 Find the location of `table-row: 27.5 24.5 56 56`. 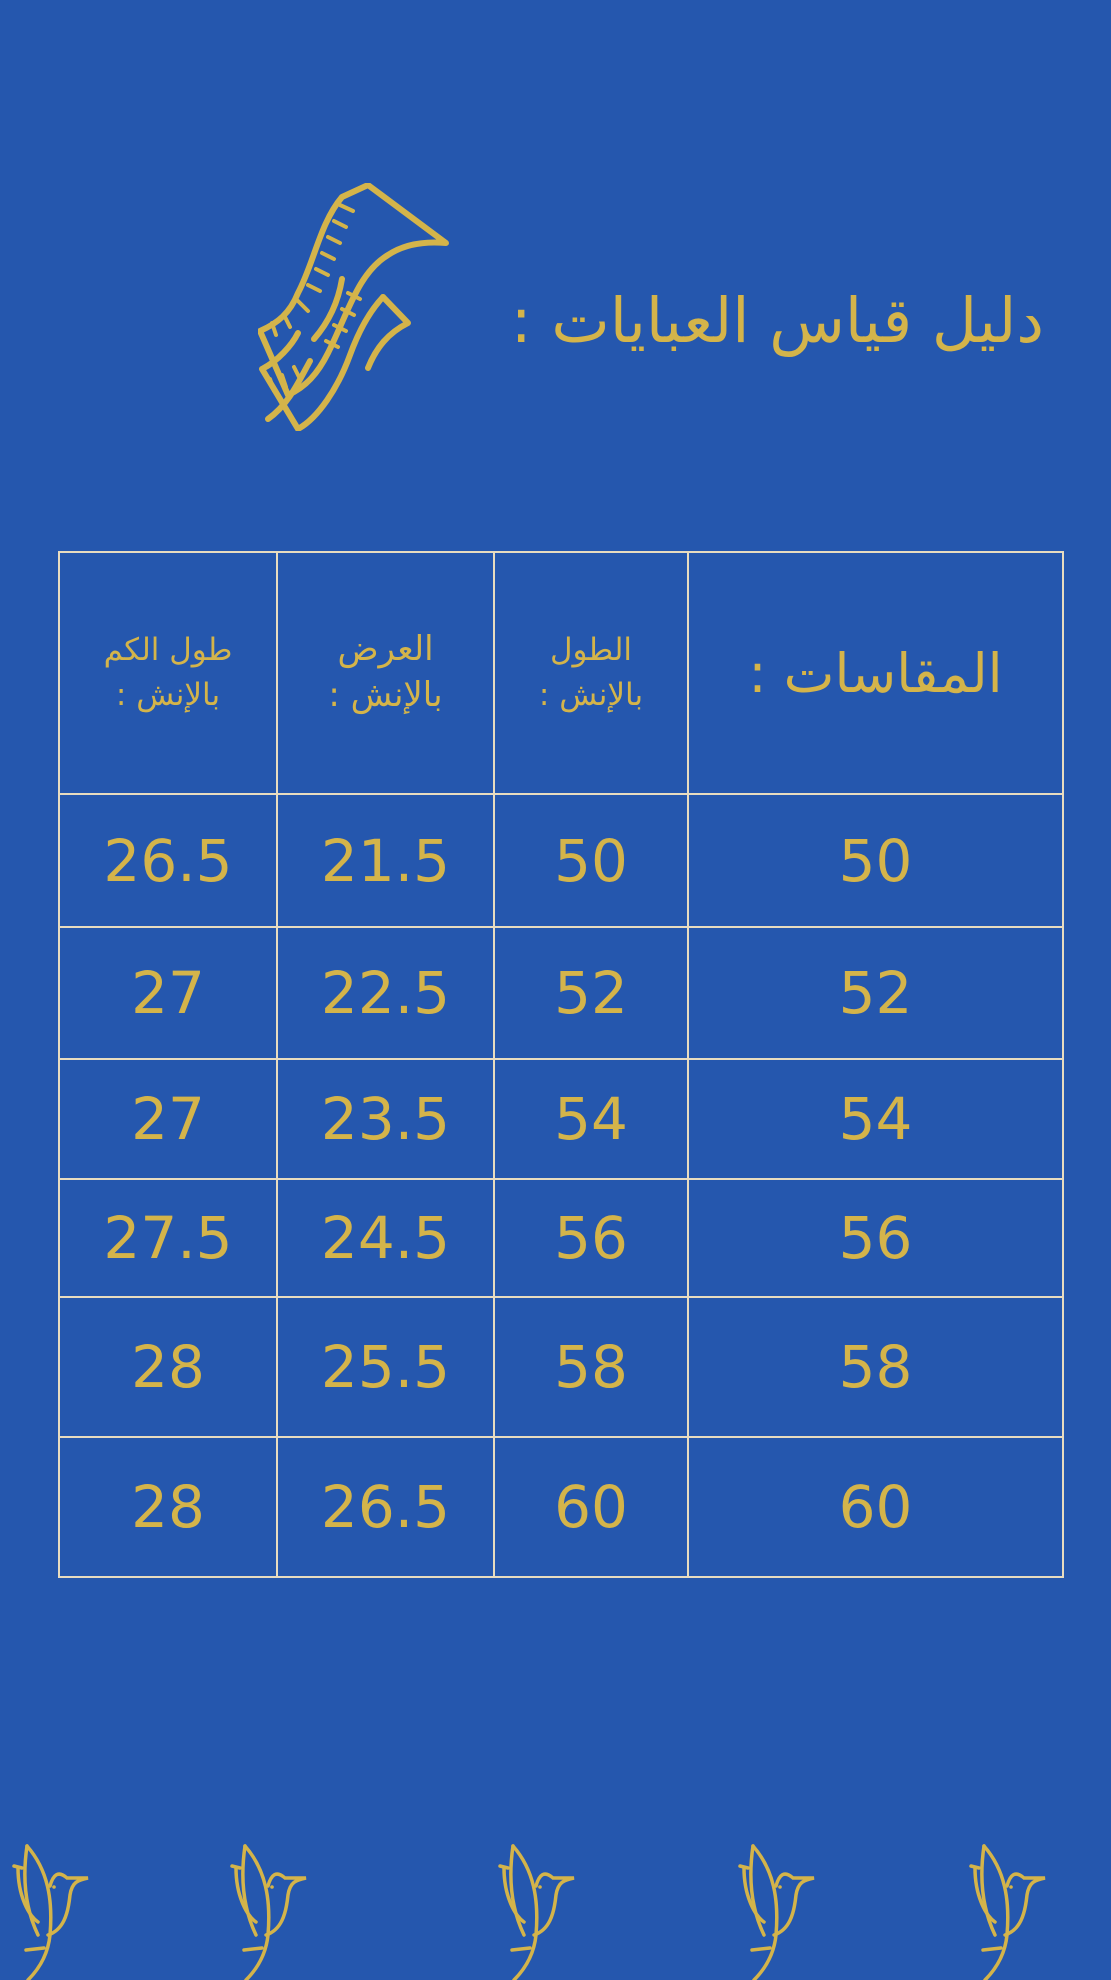

table-row: 27.5 24.5 56 56 is located at coordinates (561, 1238).